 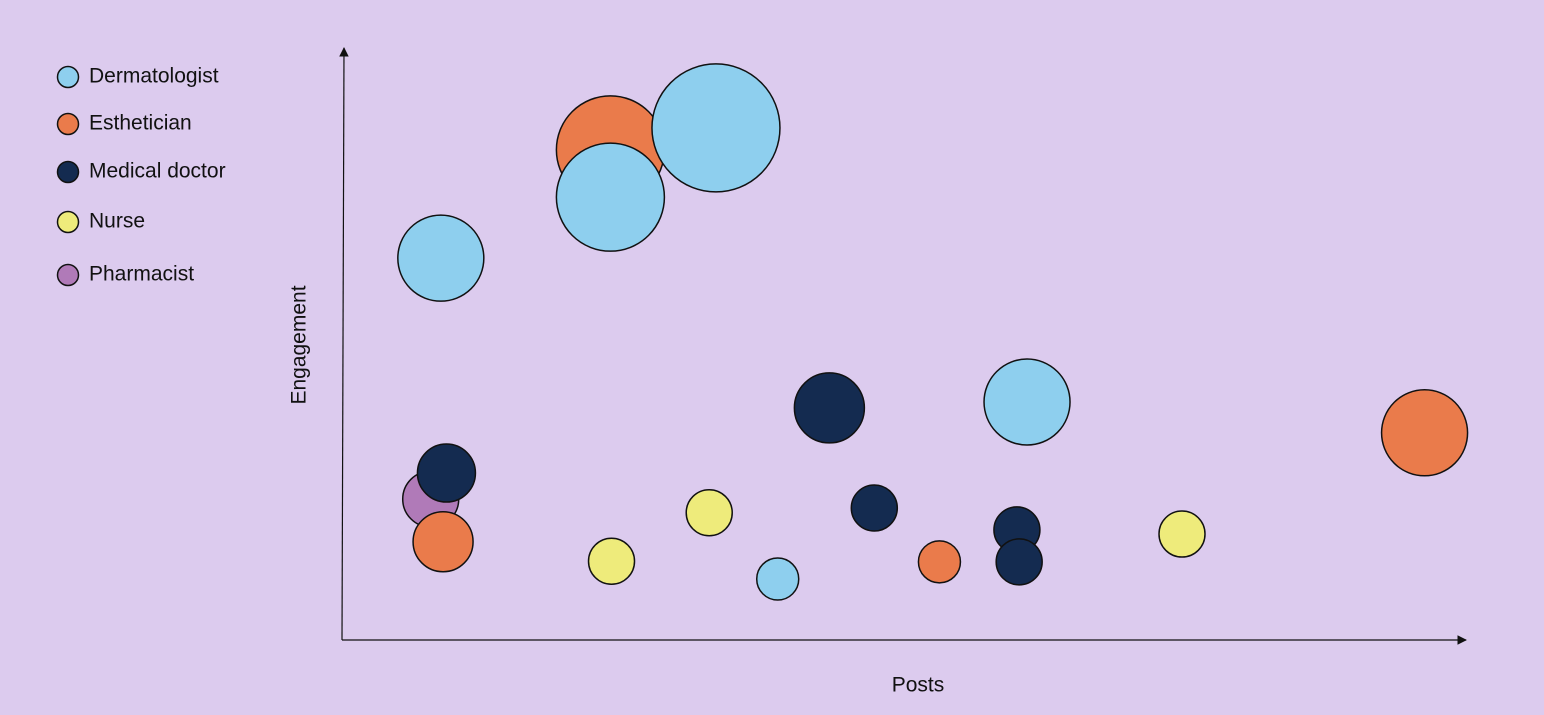 What do you see at coordinates (140, 123) in the screenshot?
I see `legend-label: Esthetician` at bounding box center [140, 123].